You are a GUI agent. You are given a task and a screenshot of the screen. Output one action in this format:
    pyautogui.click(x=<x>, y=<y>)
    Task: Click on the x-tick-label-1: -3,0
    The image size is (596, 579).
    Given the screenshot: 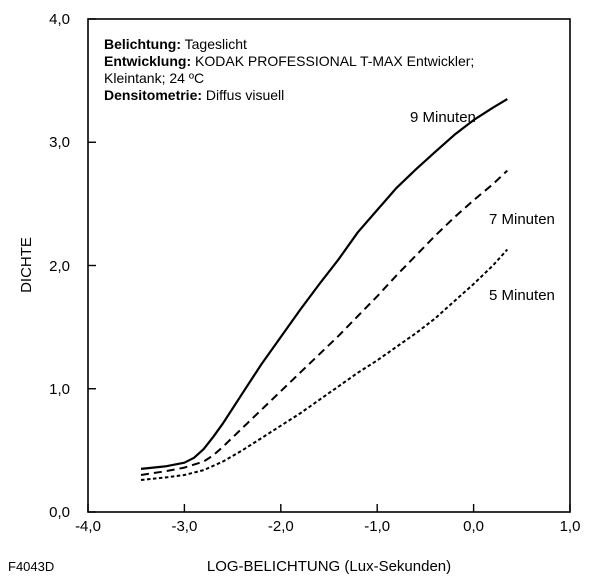 What is the action you would take?
    pyautogui.click(x=184, y=526)
    